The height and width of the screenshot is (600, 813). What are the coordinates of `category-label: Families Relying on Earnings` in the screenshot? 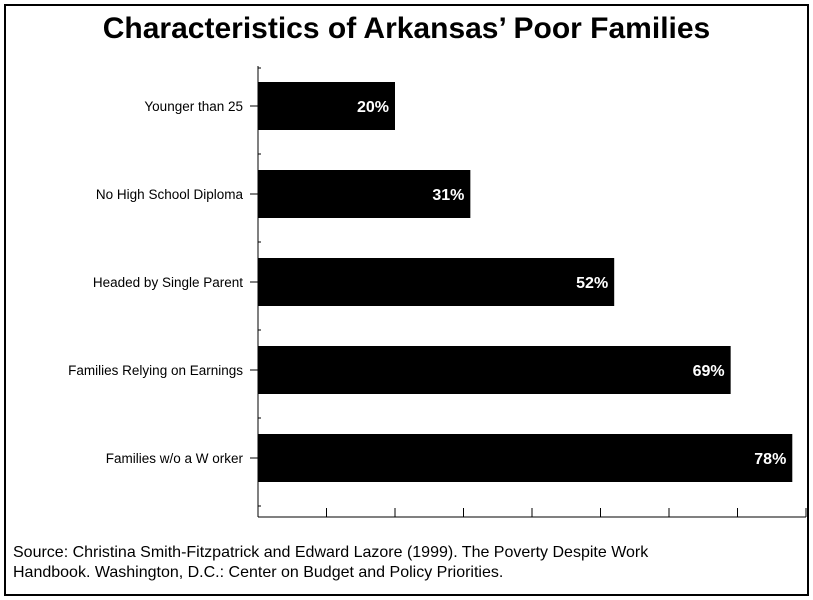 It's located at (155, 370).